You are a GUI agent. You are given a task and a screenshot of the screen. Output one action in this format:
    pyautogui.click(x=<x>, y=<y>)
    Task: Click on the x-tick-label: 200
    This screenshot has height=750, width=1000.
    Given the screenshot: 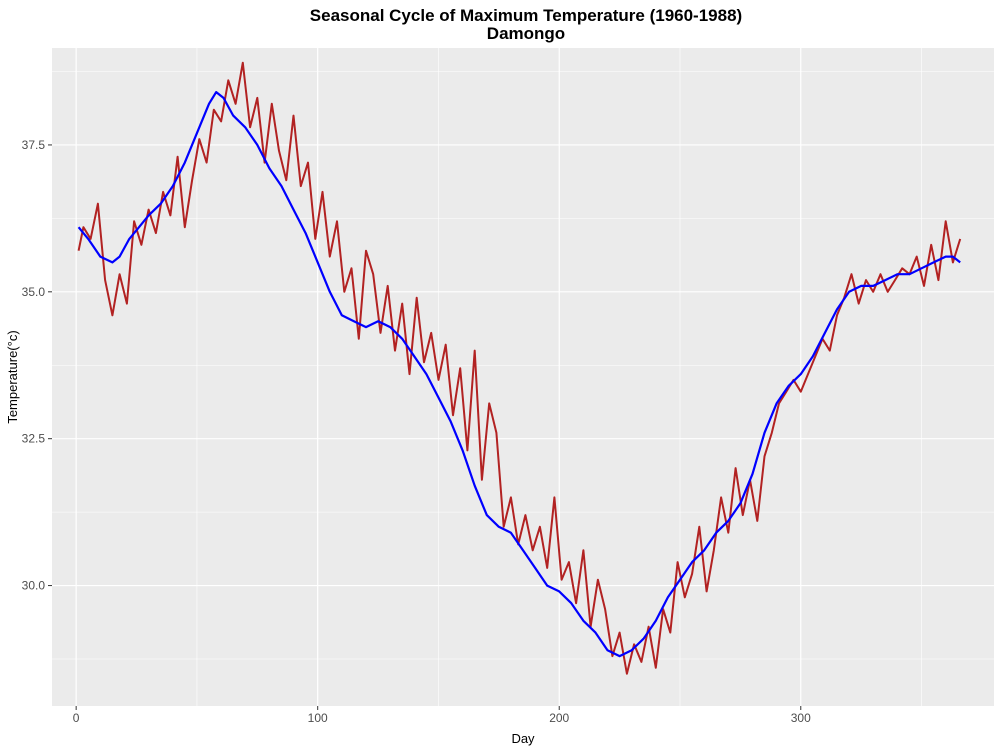 What is the action you would take?
    pyautogui.click(x=559, y=718)
    